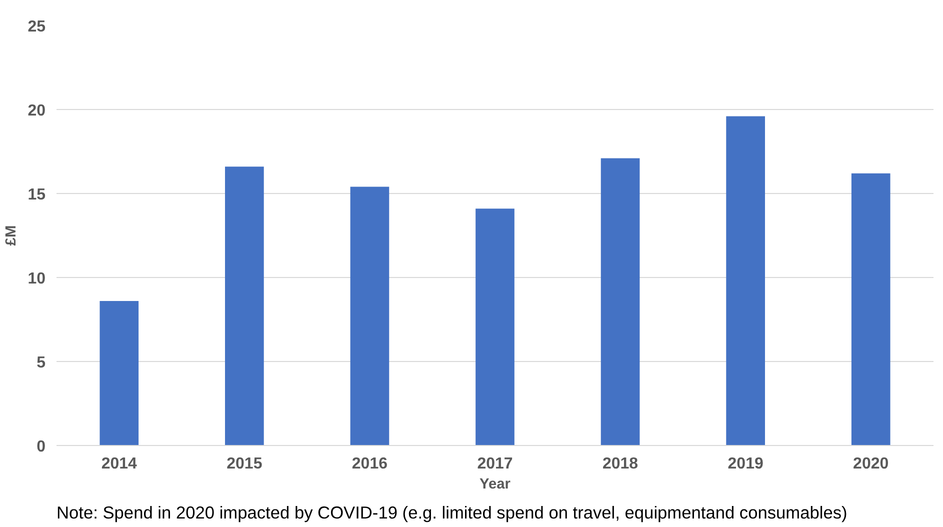  What do you see at coordinates (871, 464) in the screenshot?
I see `x-tick-label: 2020` at bounding box center [871, 464].